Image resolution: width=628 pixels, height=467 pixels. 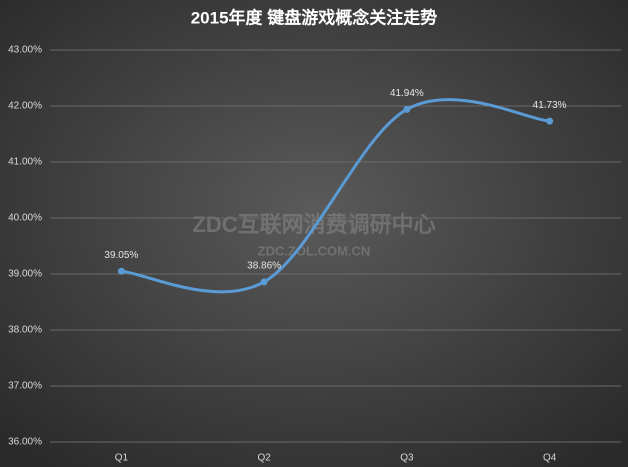 I want to click on watermark-url: ZDC.ZOL.COM.CN, so click(x=314, y=250).